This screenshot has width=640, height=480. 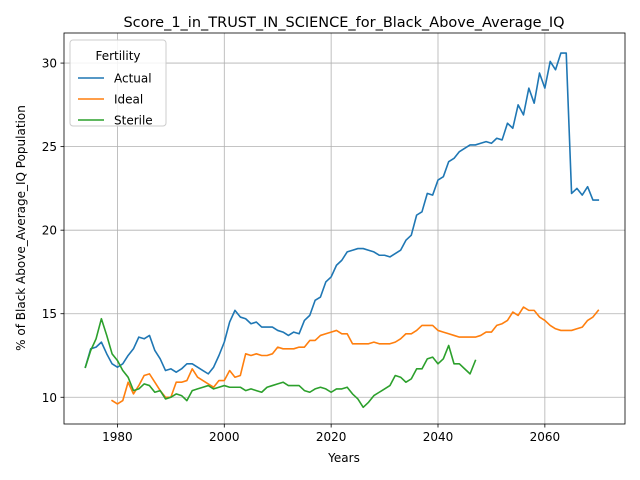 I want to click on y-tick-label: 15, so click(x=49, y=314).